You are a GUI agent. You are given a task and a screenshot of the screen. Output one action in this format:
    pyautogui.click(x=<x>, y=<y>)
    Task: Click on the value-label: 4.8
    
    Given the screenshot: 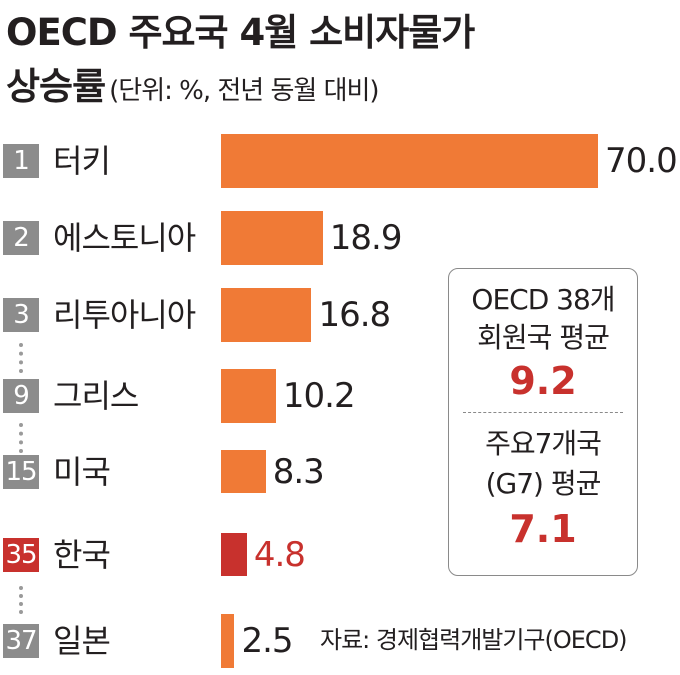 What is the action you would take?
    pyautogui.click(x=279, y=554)
    